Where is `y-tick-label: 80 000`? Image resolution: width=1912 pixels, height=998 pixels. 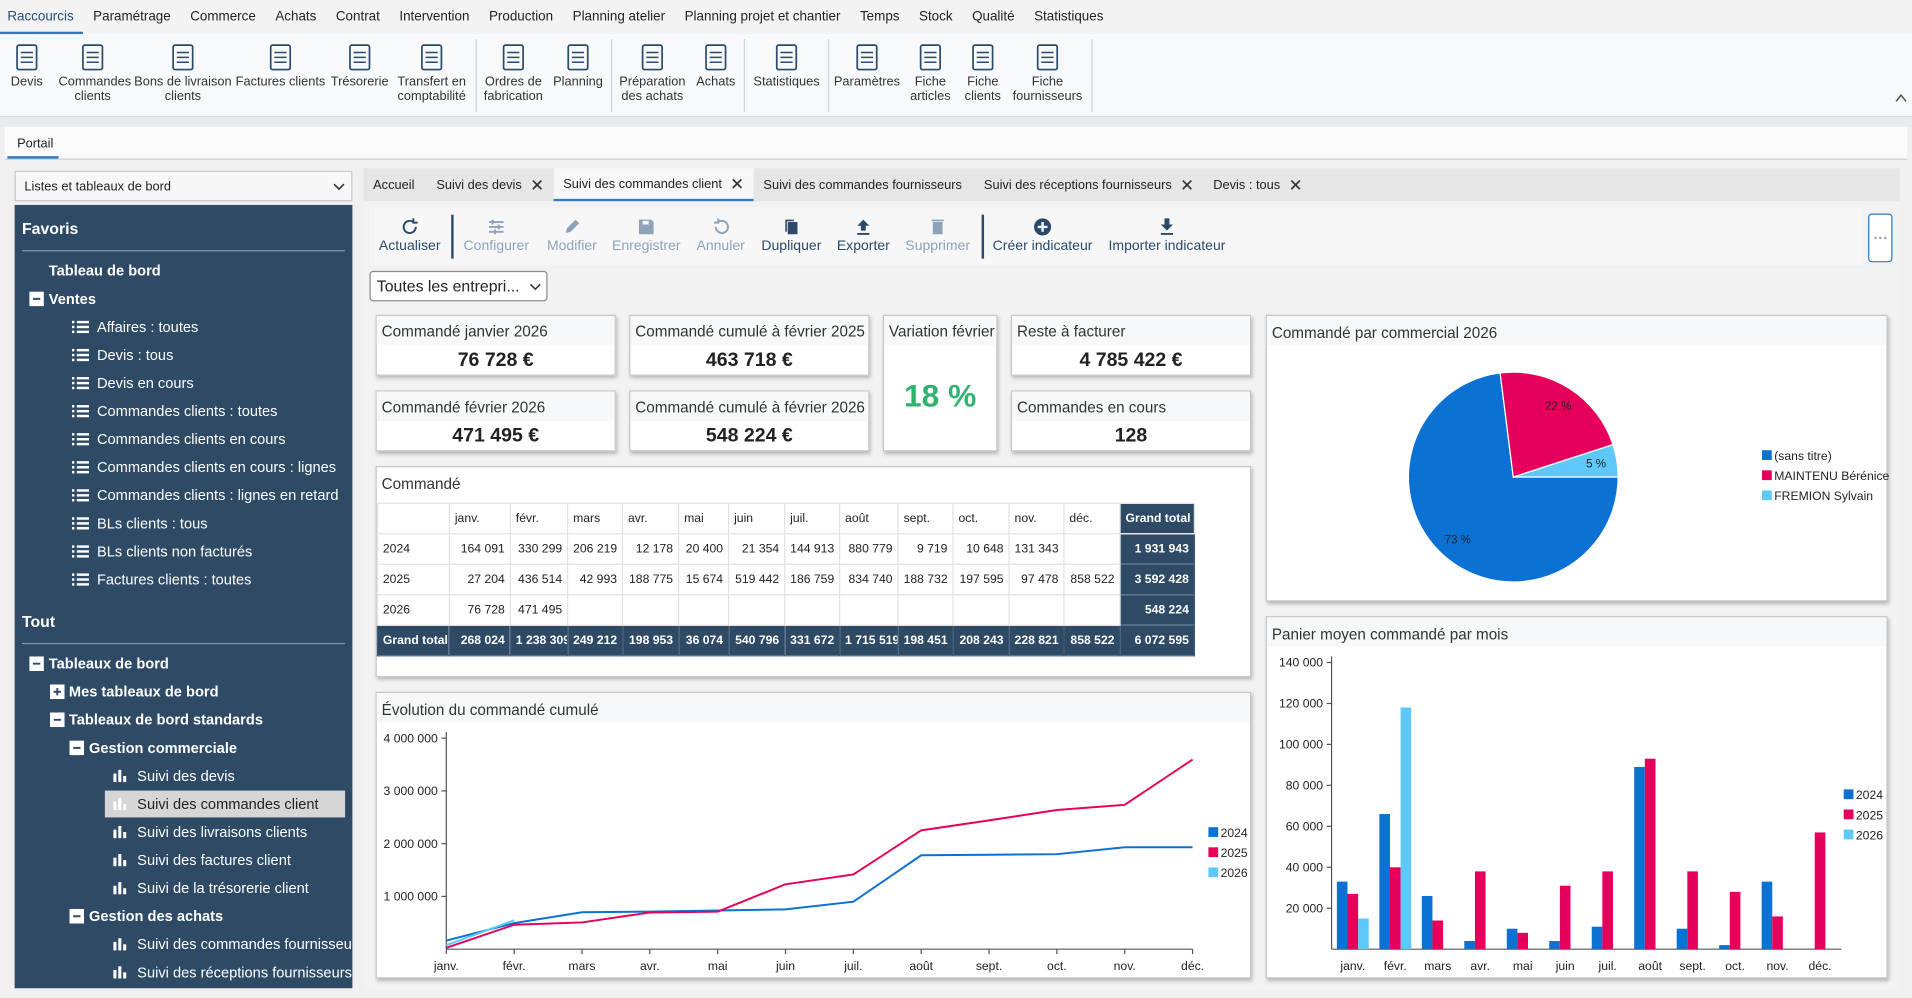 y-tick-label: 80 000 is located at coordinates (1304, 786).